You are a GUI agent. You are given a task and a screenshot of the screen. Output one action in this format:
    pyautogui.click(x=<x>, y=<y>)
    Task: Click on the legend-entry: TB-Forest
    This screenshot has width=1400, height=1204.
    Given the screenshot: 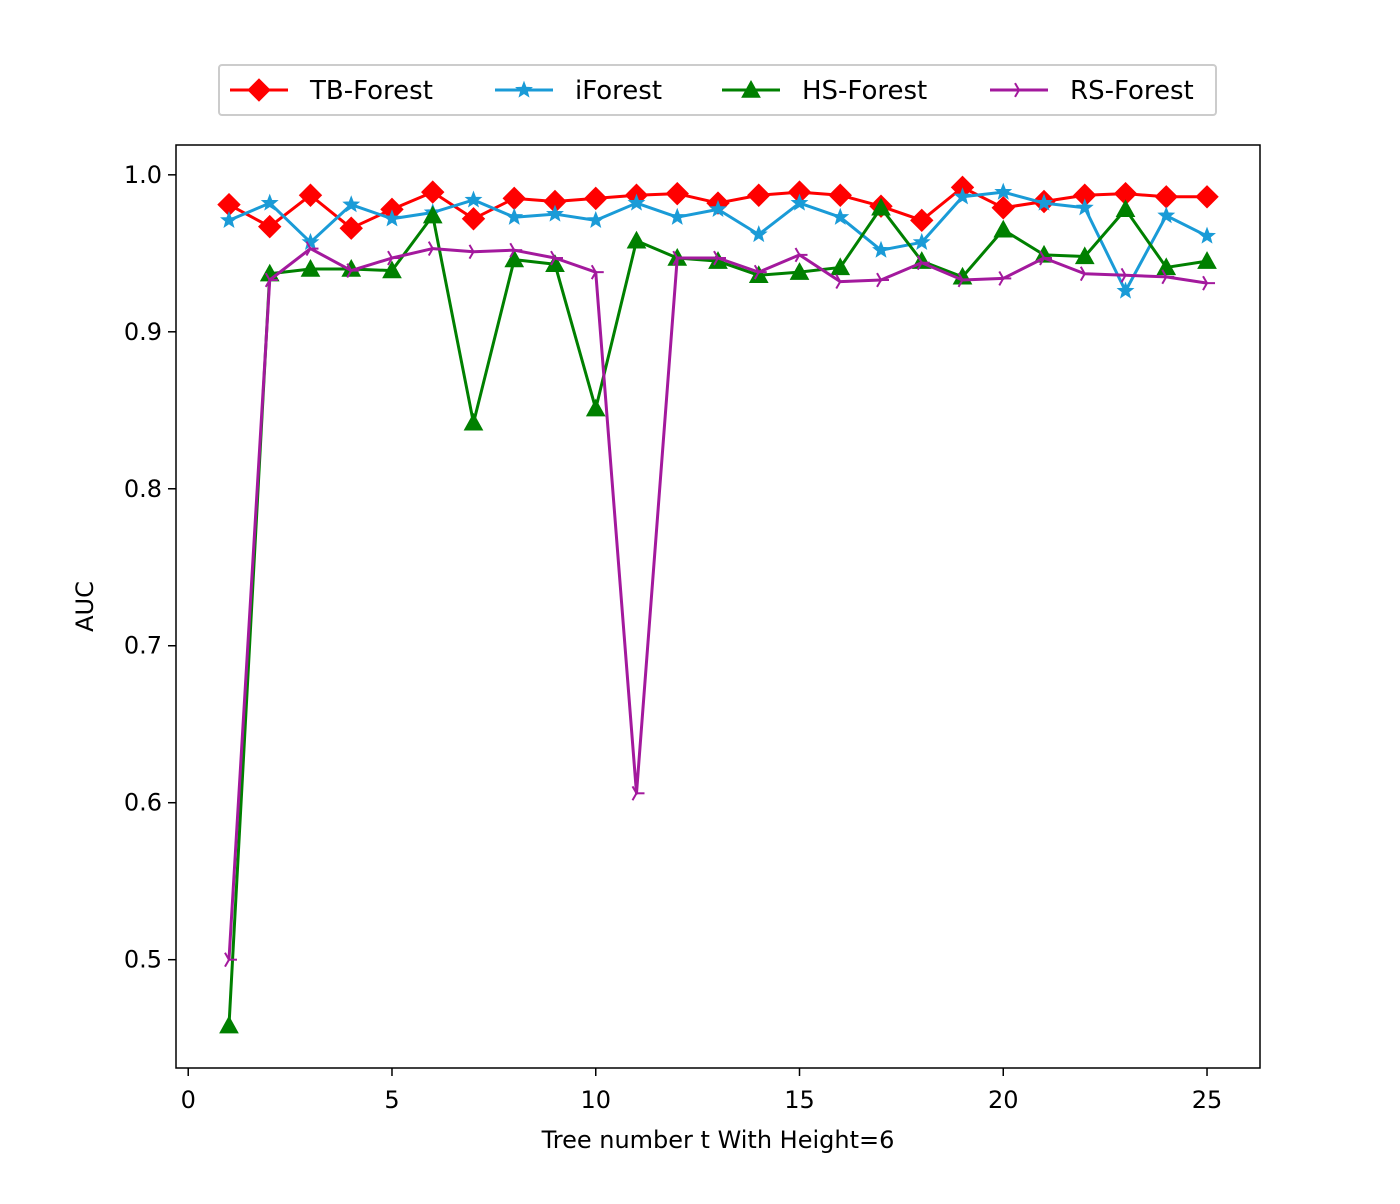 What is the action you would take?
    pyautogui.click(x=331, y=91)
    